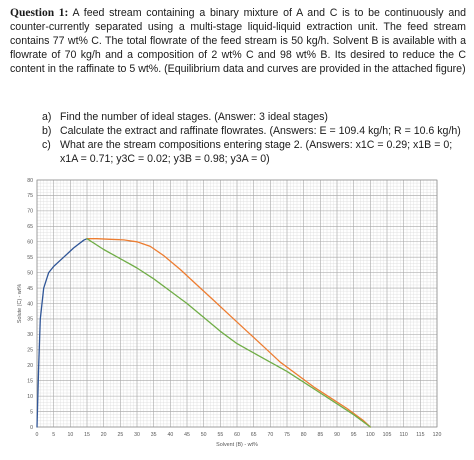 The height and width of the screenshot is (460, 474). I want to click on y-tick-label: 75, so click(30, 196).